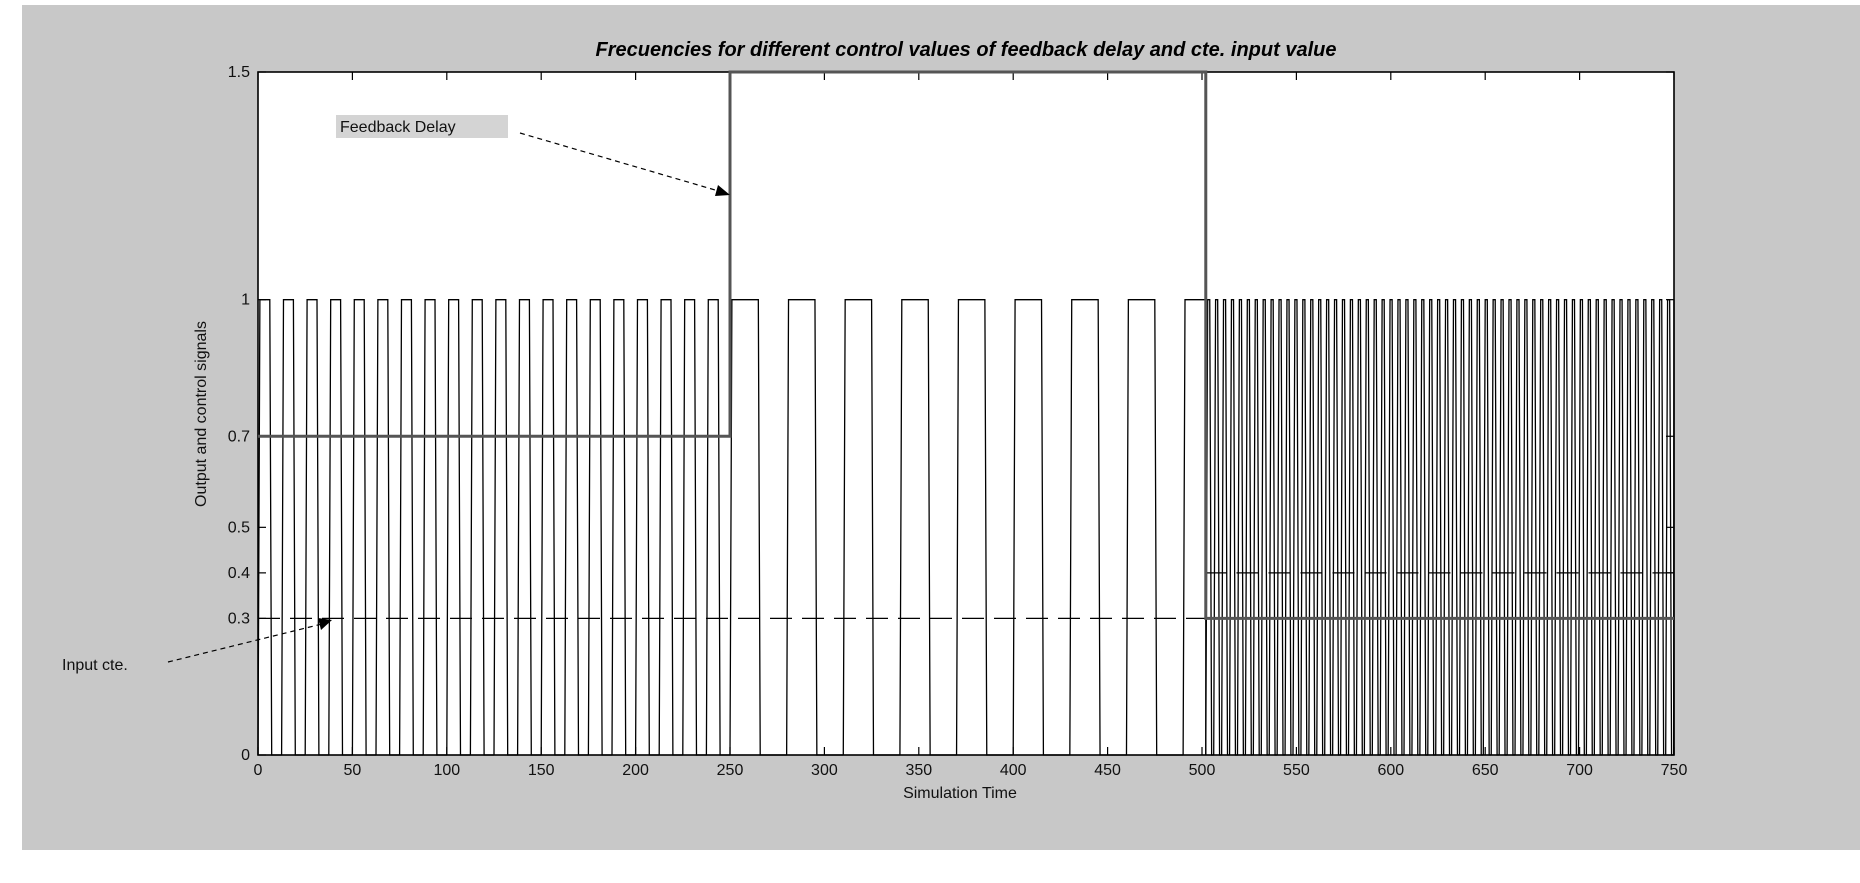 The height and width of the screenshot is (883, 1860). Describe the element at coordinates (258, 770) in the screenshot. I see `x-tick-label-0: 0` at that location.